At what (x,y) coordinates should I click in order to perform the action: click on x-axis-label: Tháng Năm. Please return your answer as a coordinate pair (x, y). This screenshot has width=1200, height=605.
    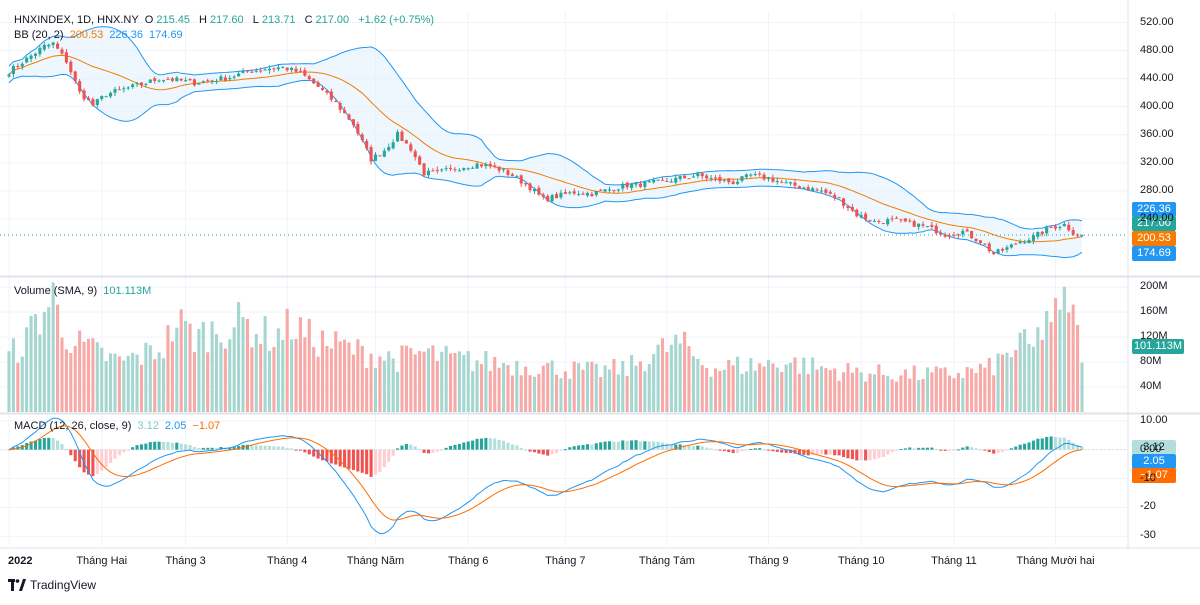
    Looking at the image, I should click on (375, 561).